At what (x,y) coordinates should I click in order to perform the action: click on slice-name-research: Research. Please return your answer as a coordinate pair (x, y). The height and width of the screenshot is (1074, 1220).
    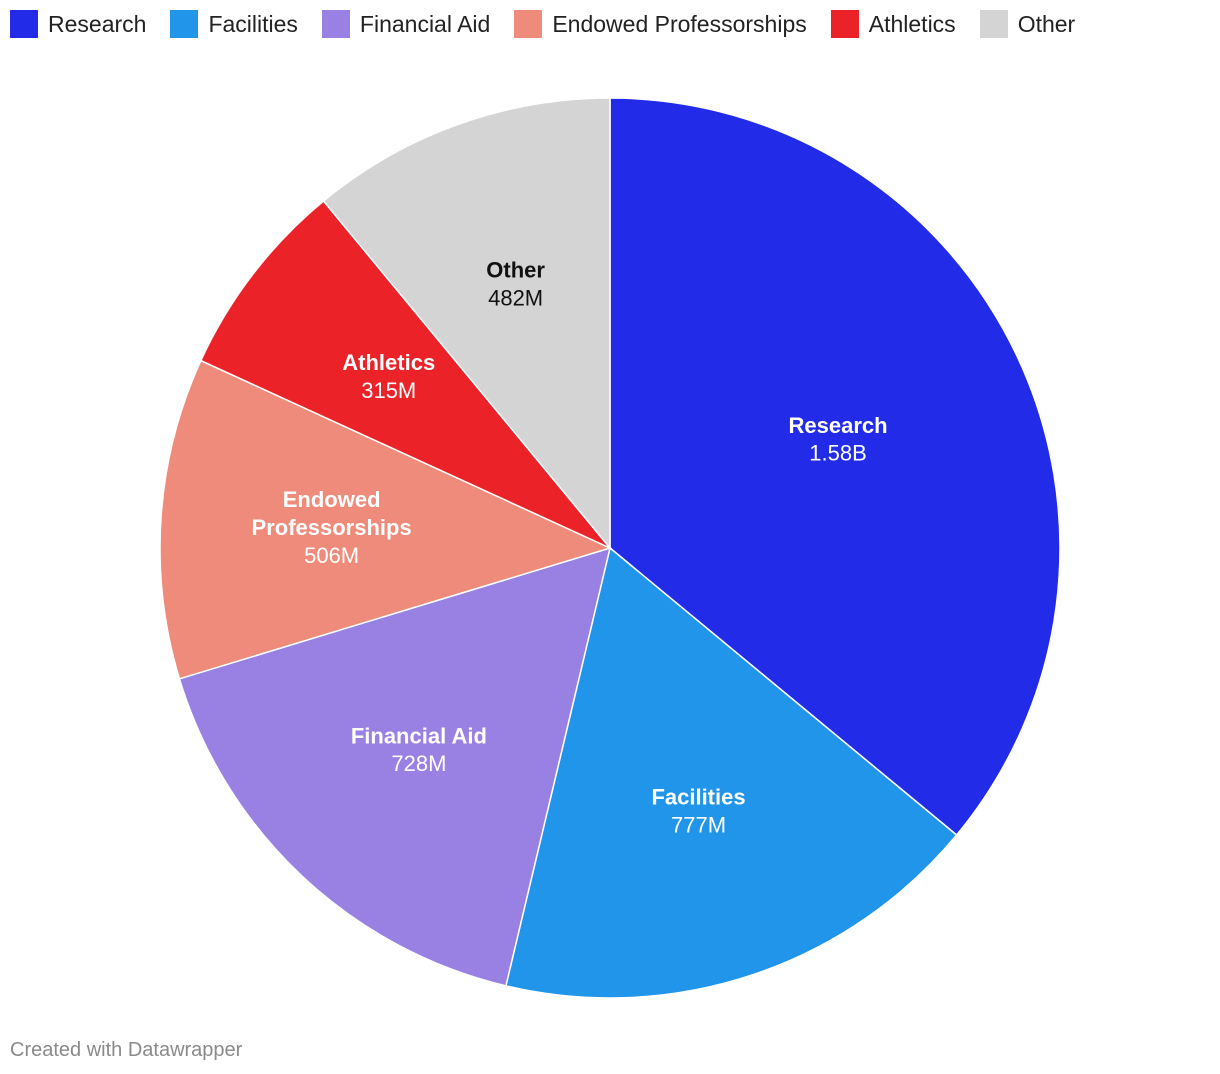
    Looking at the image, I should click on (838, 425).